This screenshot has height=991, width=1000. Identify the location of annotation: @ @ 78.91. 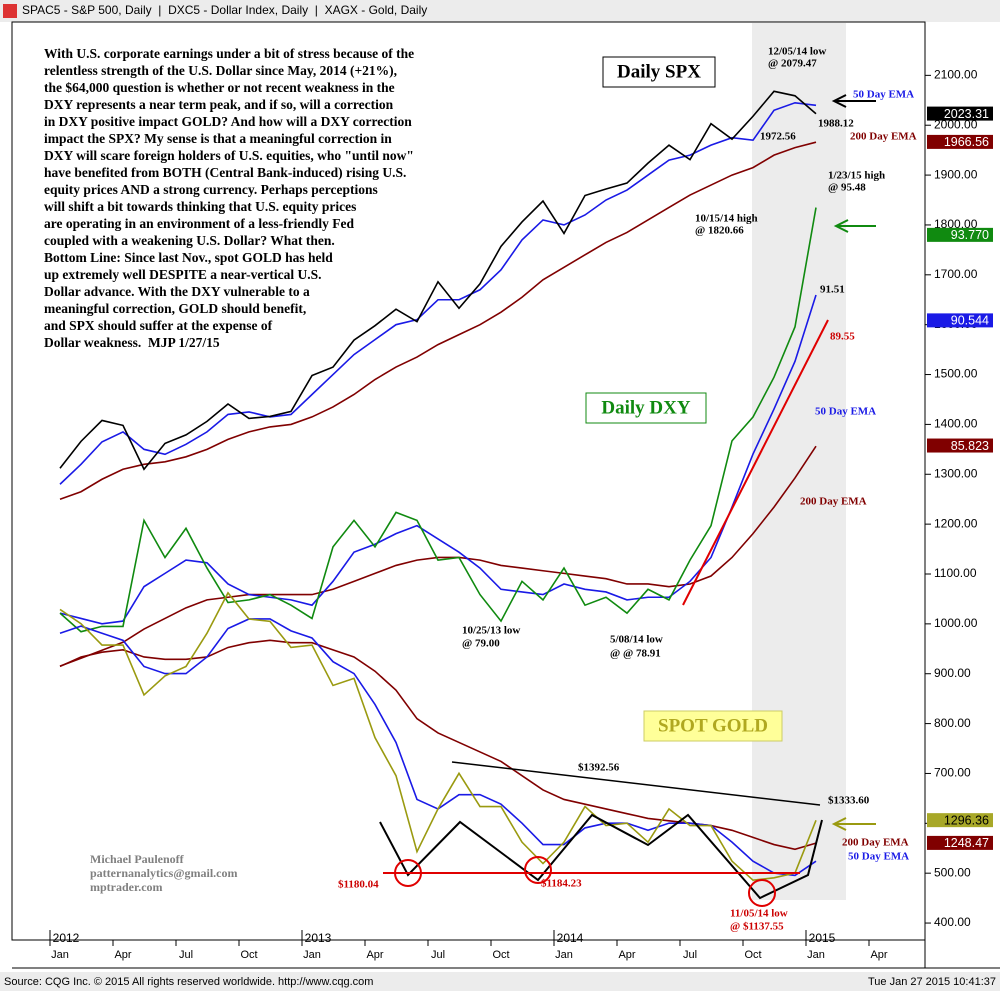
(635, 654).